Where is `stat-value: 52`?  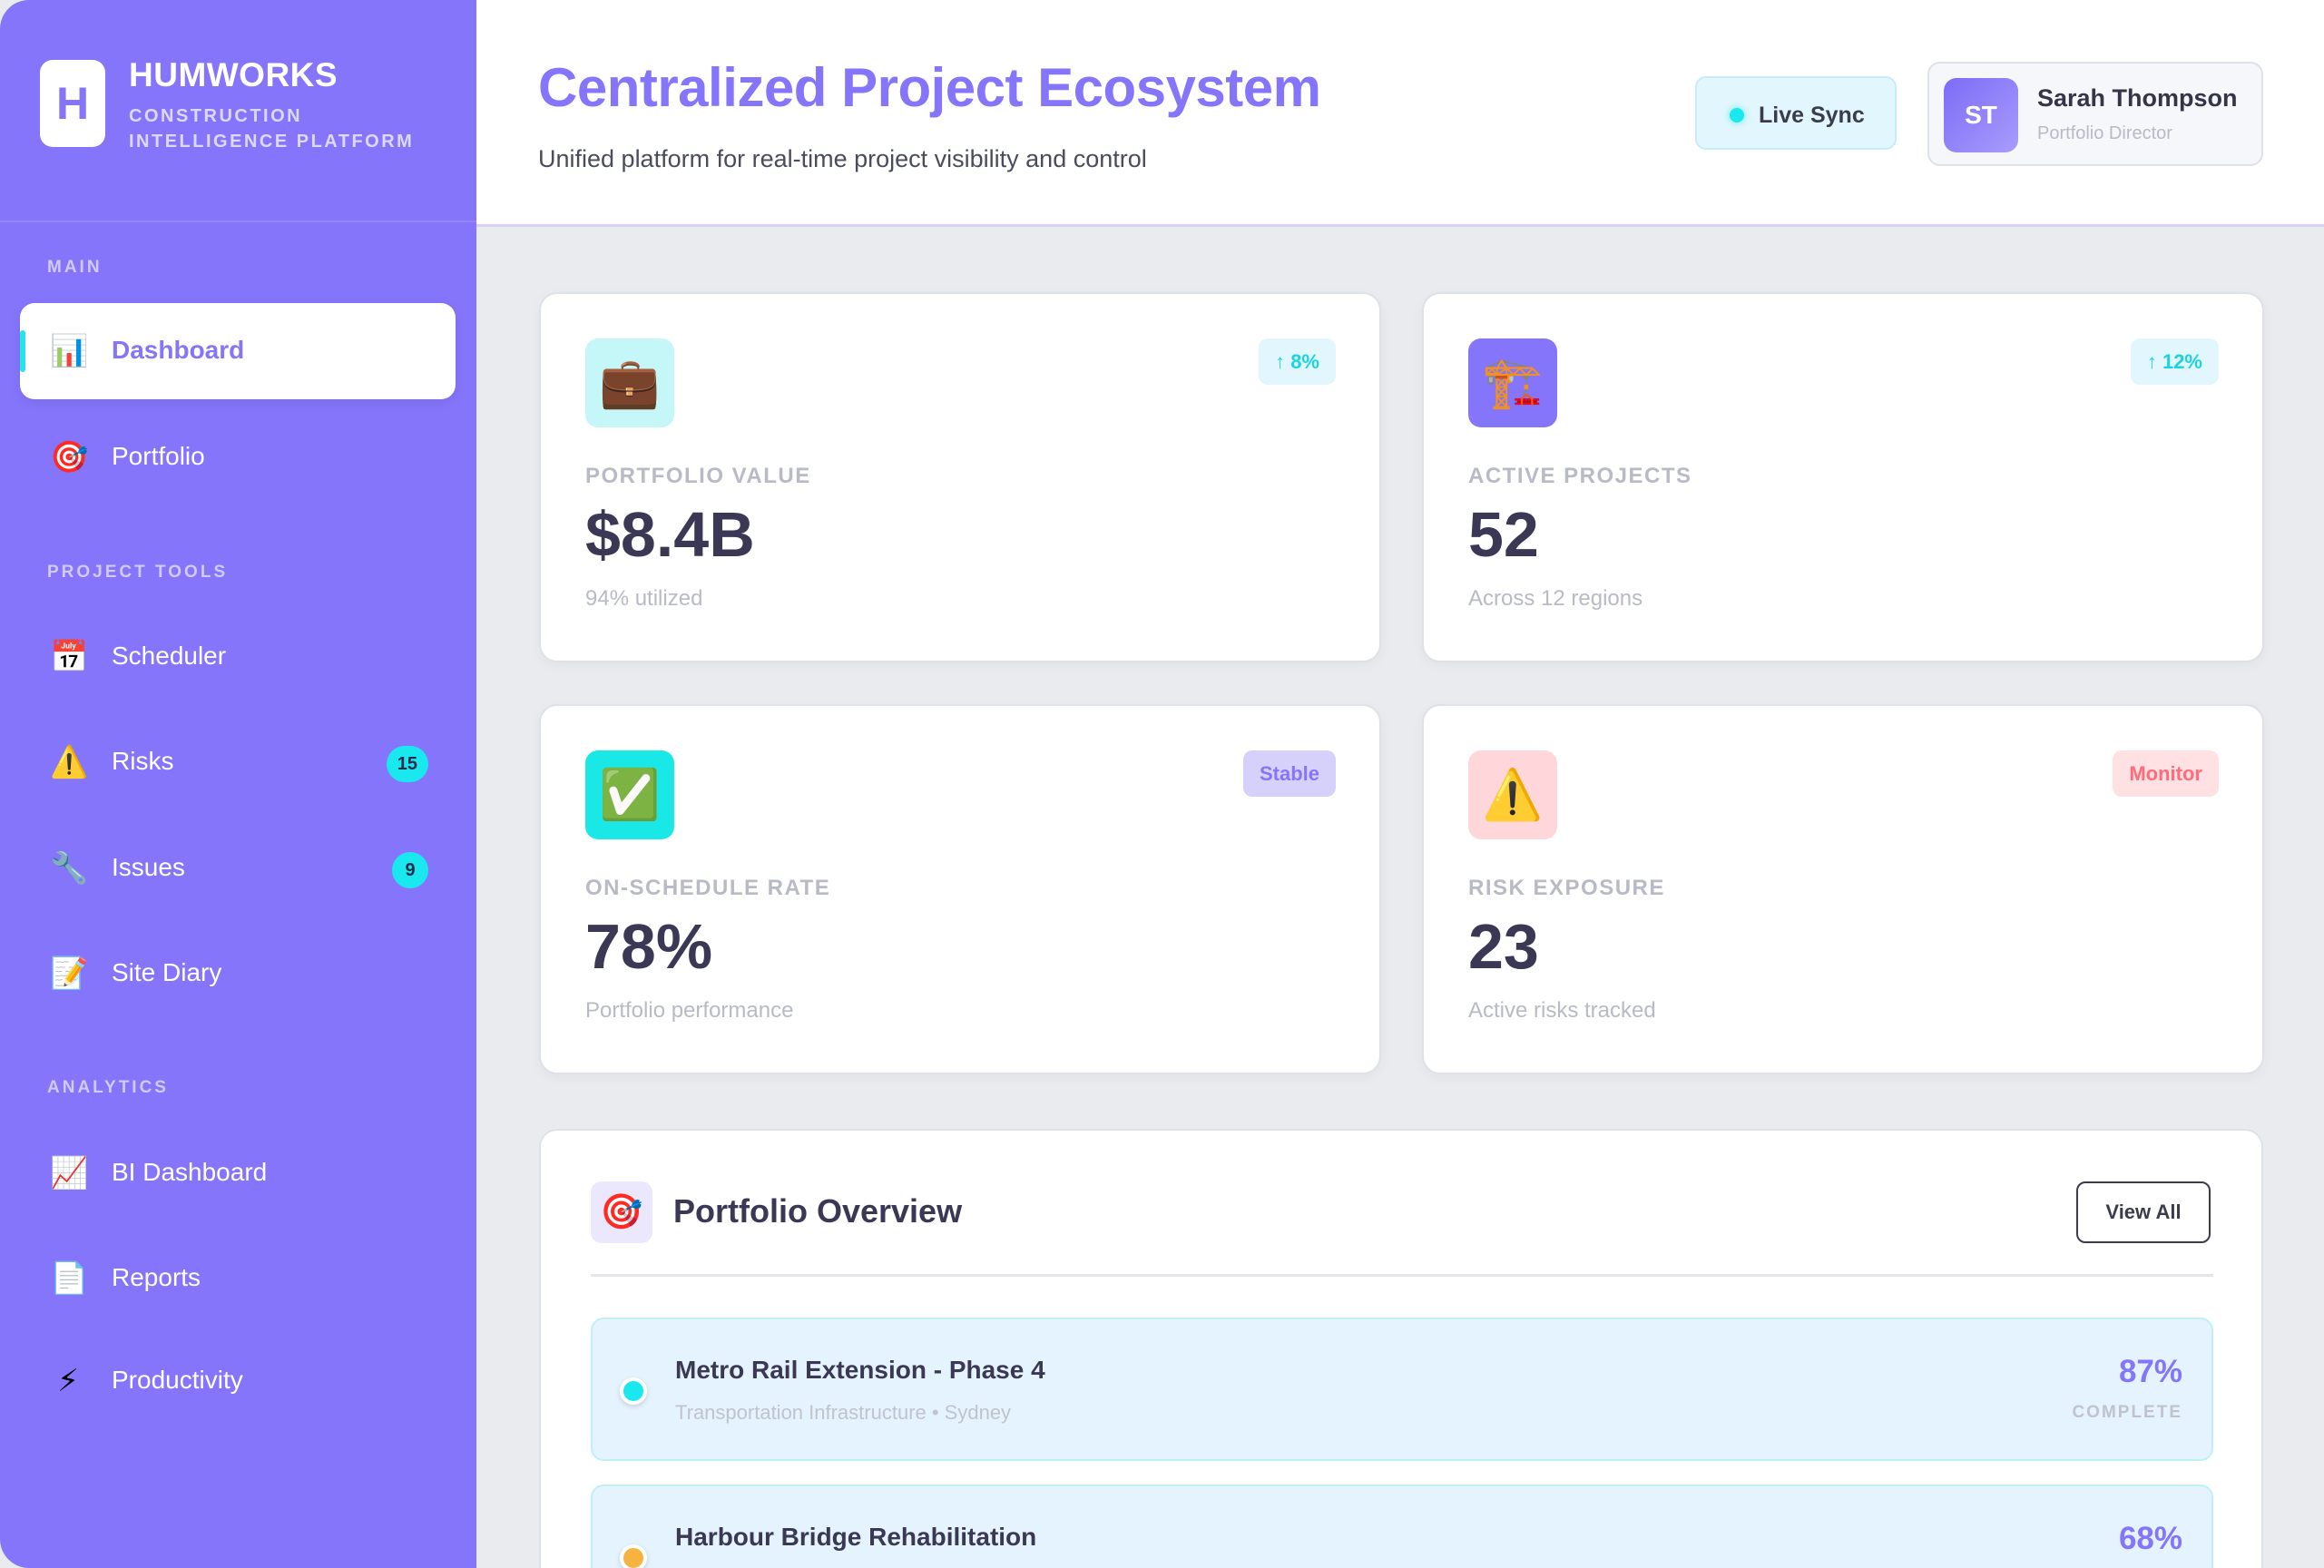
stat-value: 52 is located at coordinates (1503, 534).